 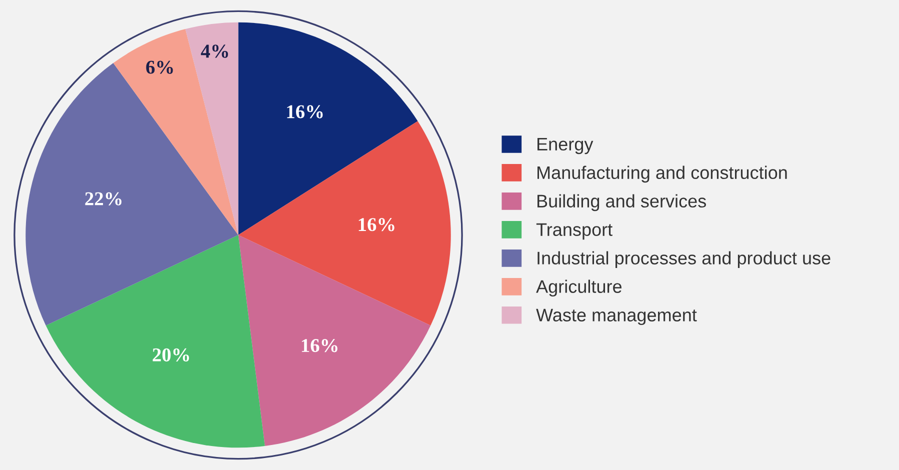 What do you see at coordinates (103, 199) in the screenshot?
I see `data-label: 22%` at bounding box center [103, 199].